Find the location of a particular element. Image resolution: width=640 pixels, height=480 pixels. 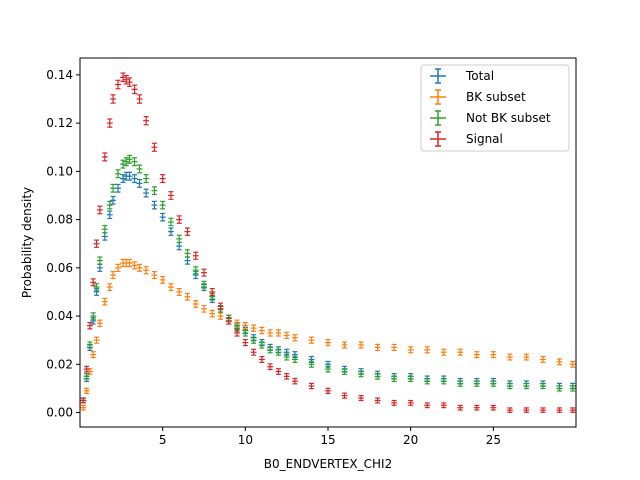

y-tick-label: 0.14 is located at coordinates (59, 75).